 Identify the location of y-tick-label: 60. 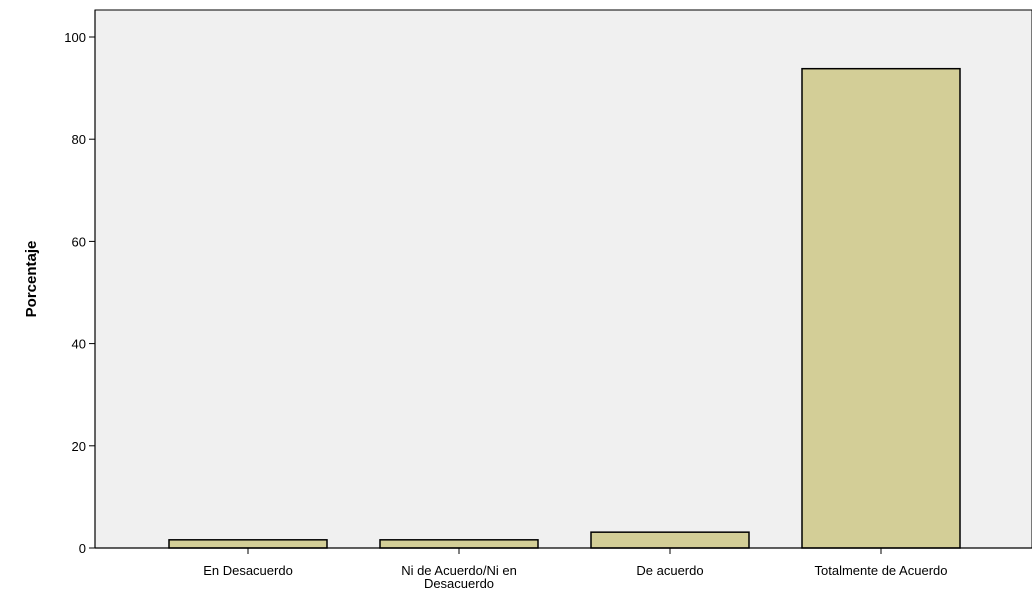
(79, 241).